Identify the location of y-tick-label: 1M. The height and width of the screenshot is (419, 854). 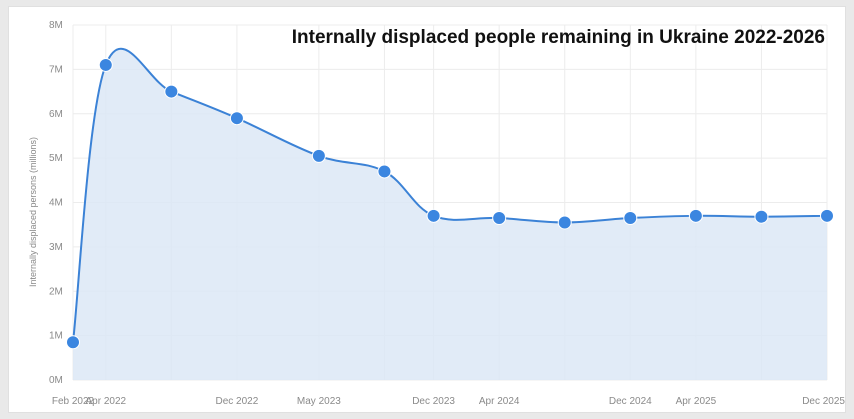
(56, 336).